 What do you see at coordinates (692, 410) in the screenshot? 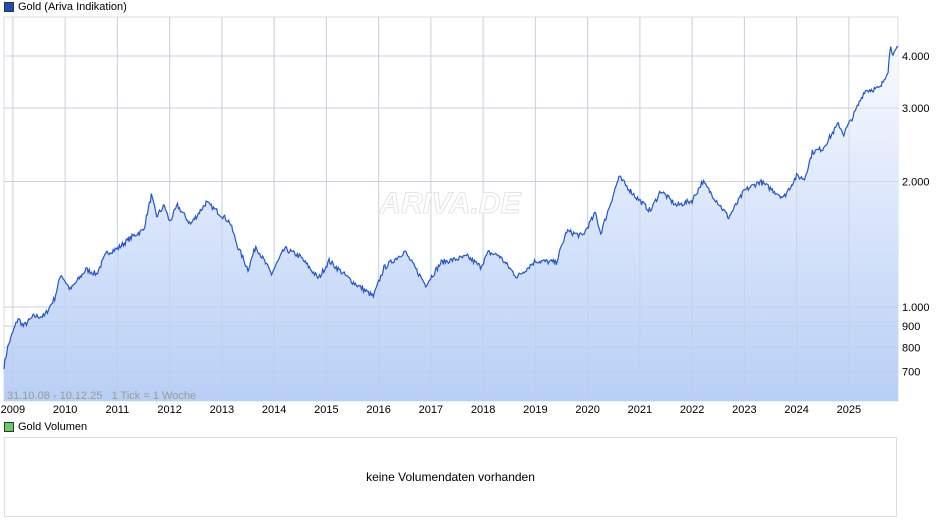
I see `x-tick-label: 2022` at bounding box center [692, 410].